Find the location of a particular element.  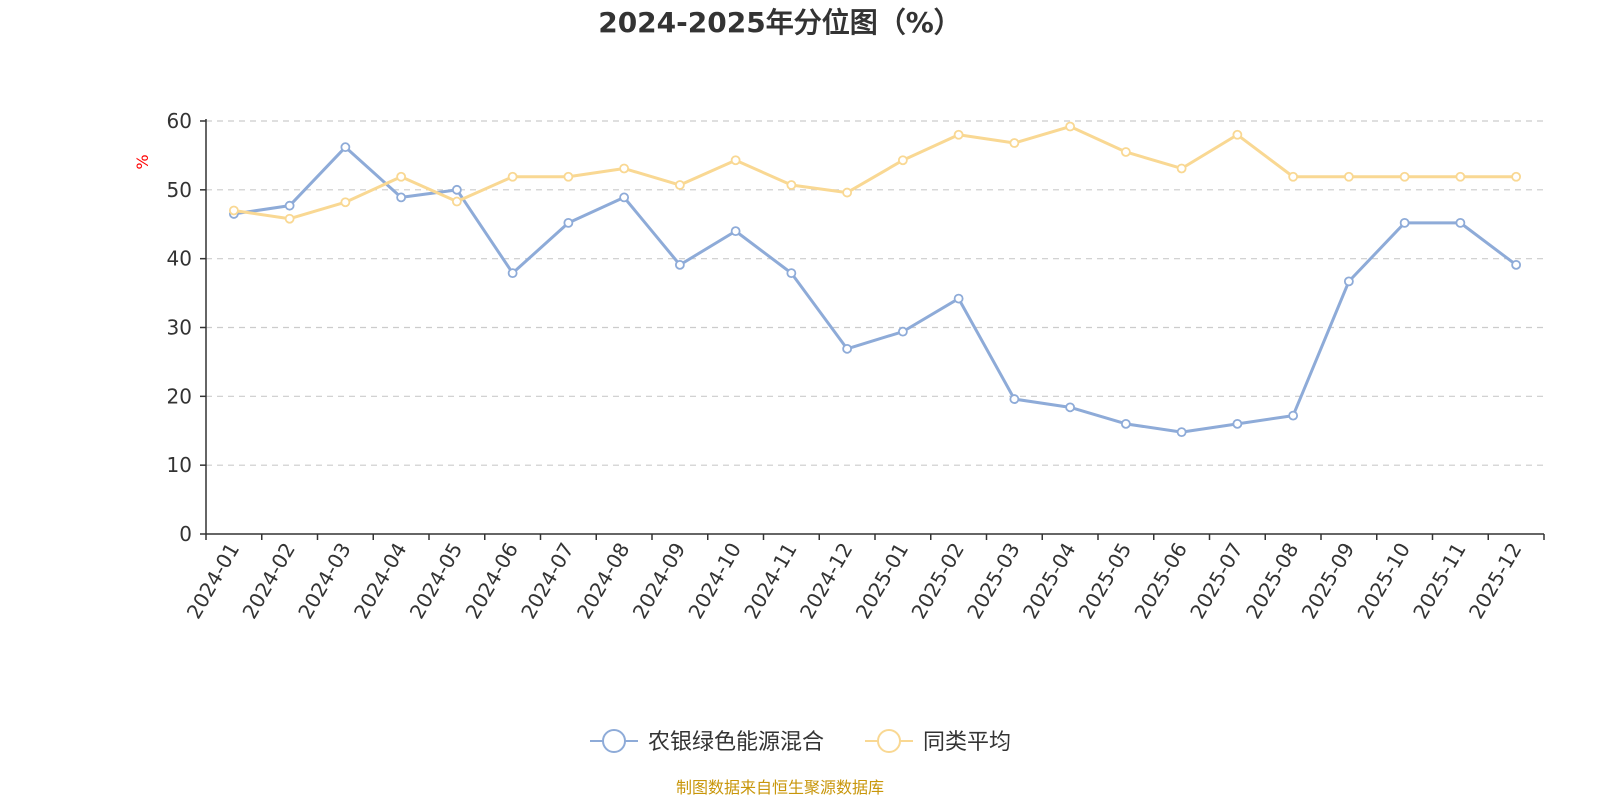

chart-title: 2024-2025年分位图（%） is located at coordinates (780, 22).